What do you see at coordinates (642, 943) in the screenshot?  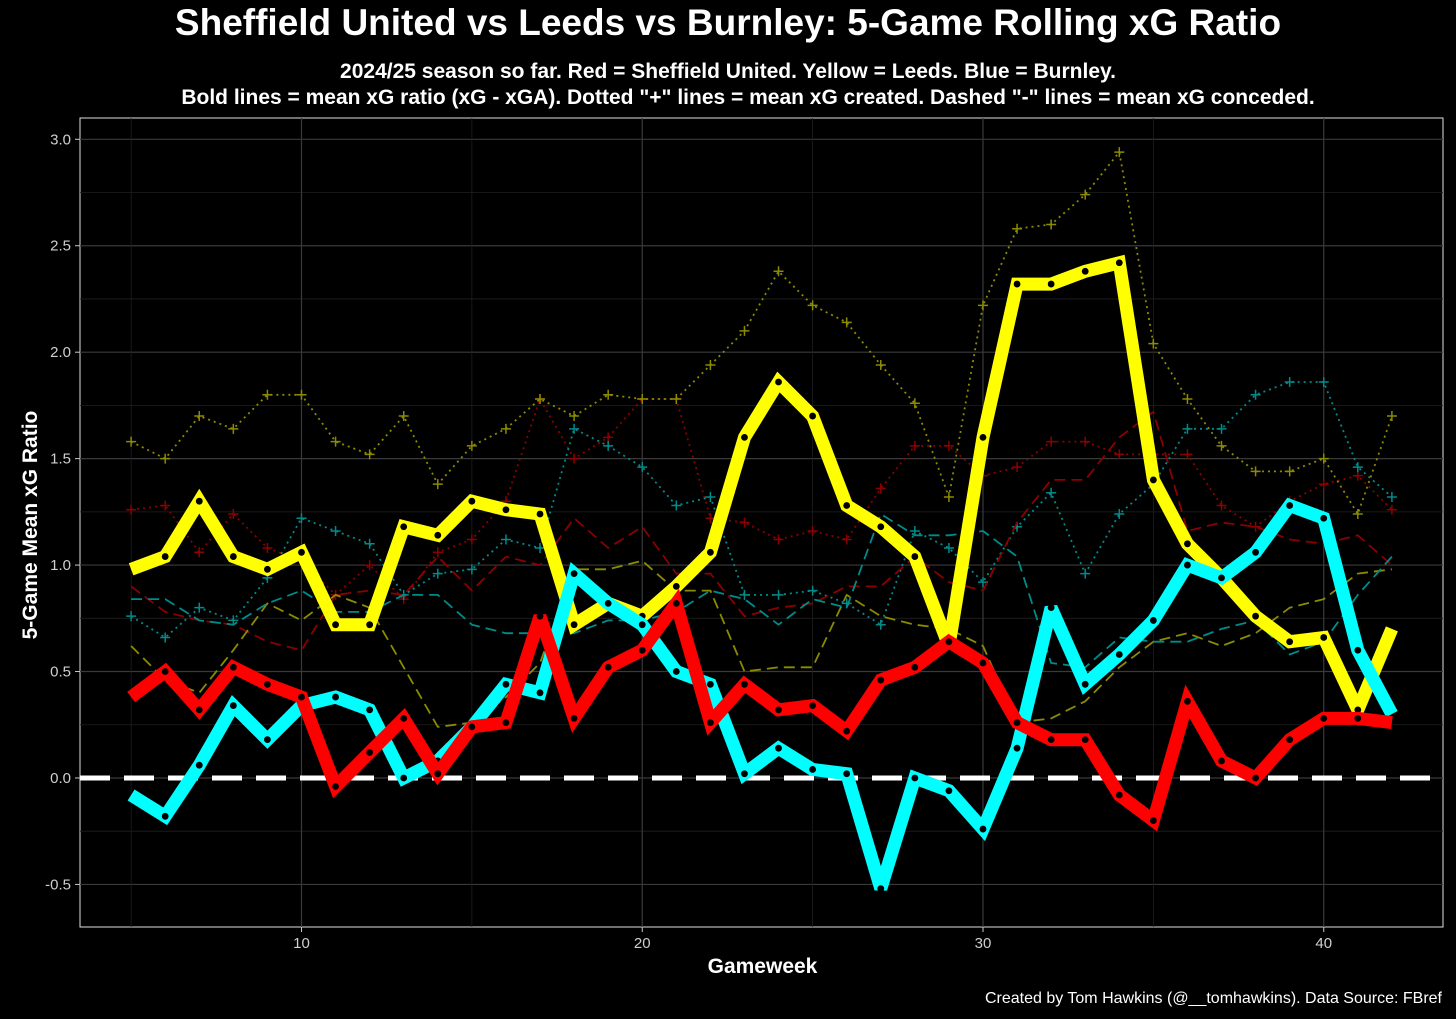 I see `x-tick-label: 20` at bounding box center [642, 943].